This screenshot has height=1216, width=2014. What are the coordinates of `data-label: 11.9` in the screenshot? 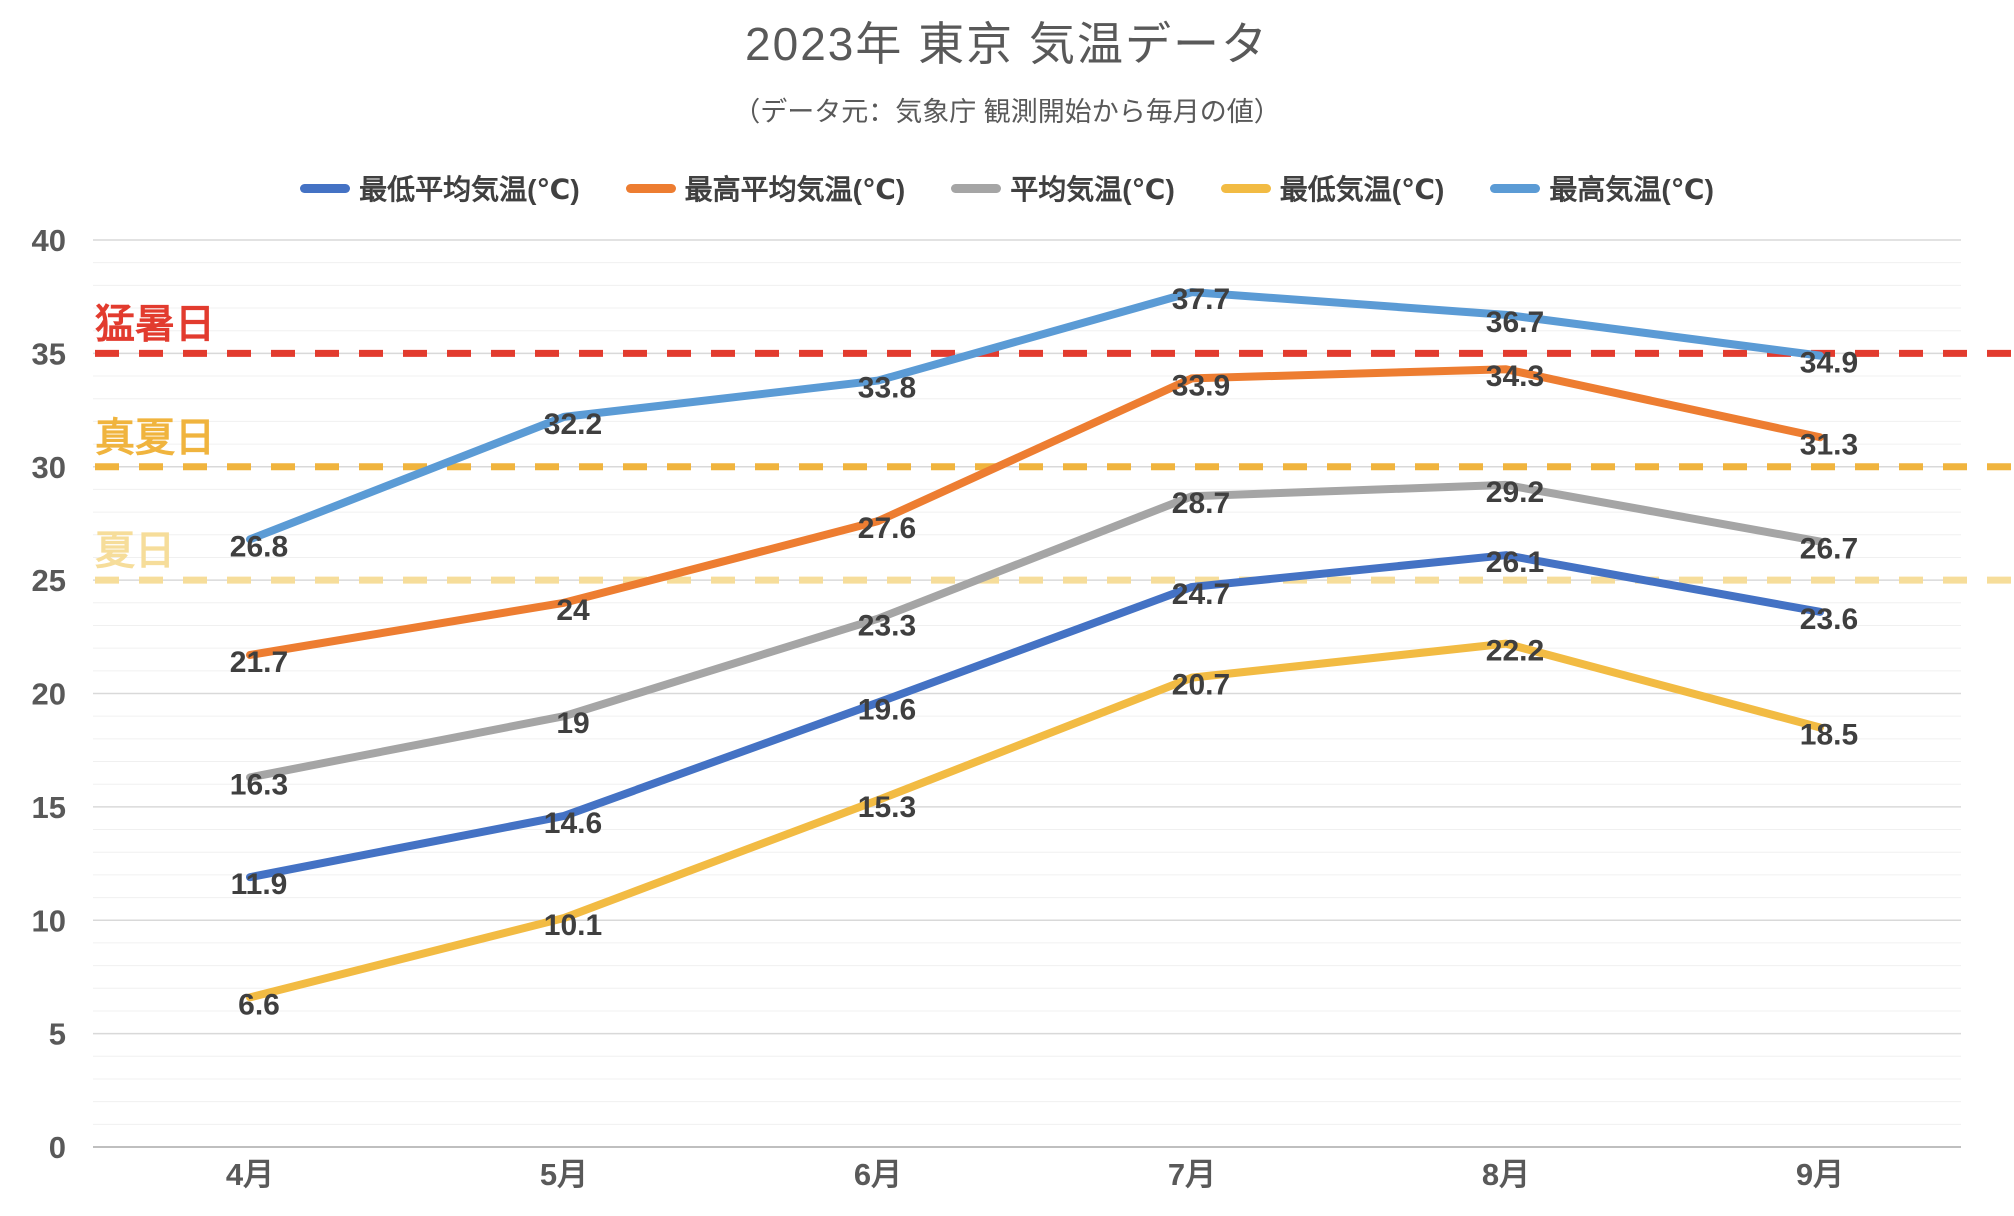 It's located at (259, 884).